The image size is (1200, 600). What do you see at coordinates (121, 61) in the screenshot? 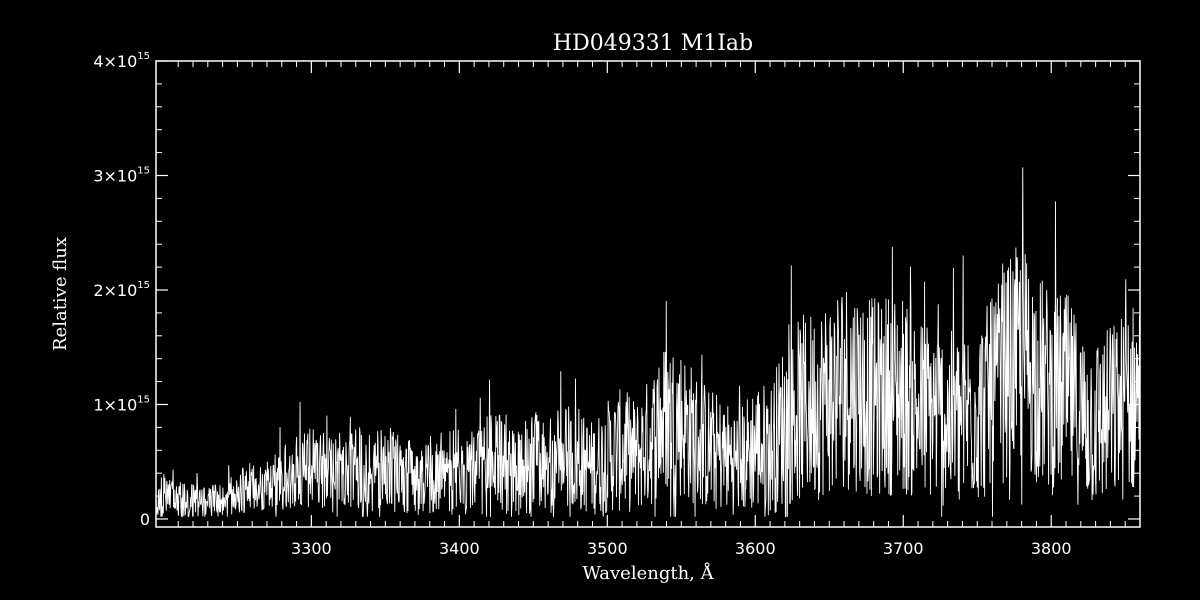
I see `y-tick-label: 4×10¹⁵` at bounding box center [121, 61].